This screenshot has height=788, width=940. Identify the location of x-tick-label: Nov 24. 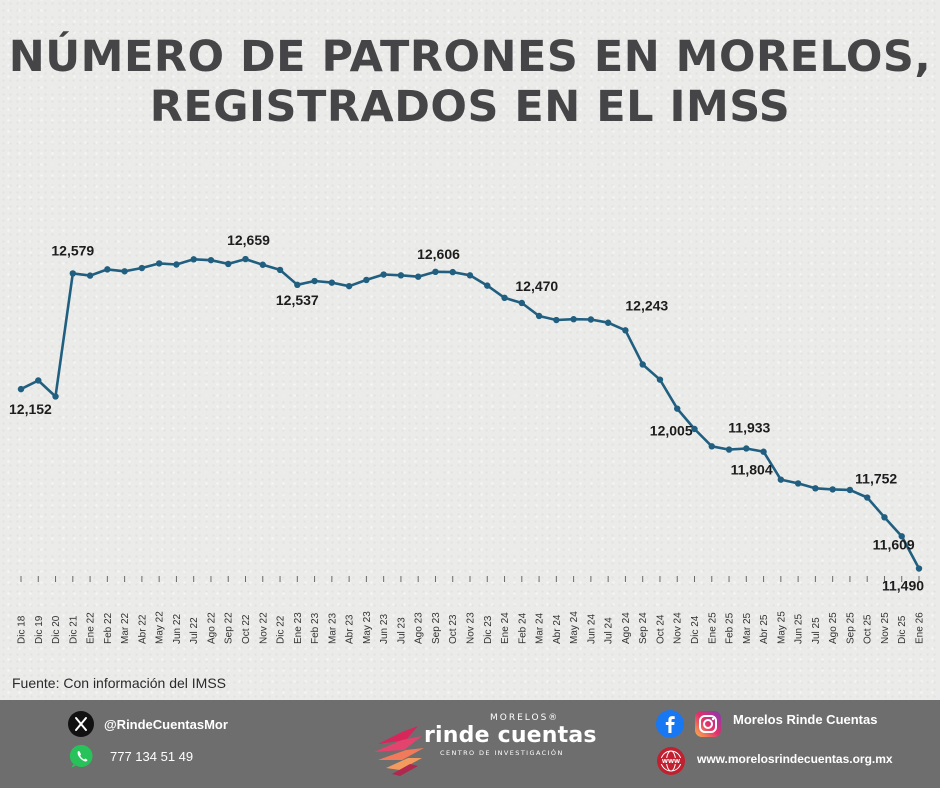
(678, 628).